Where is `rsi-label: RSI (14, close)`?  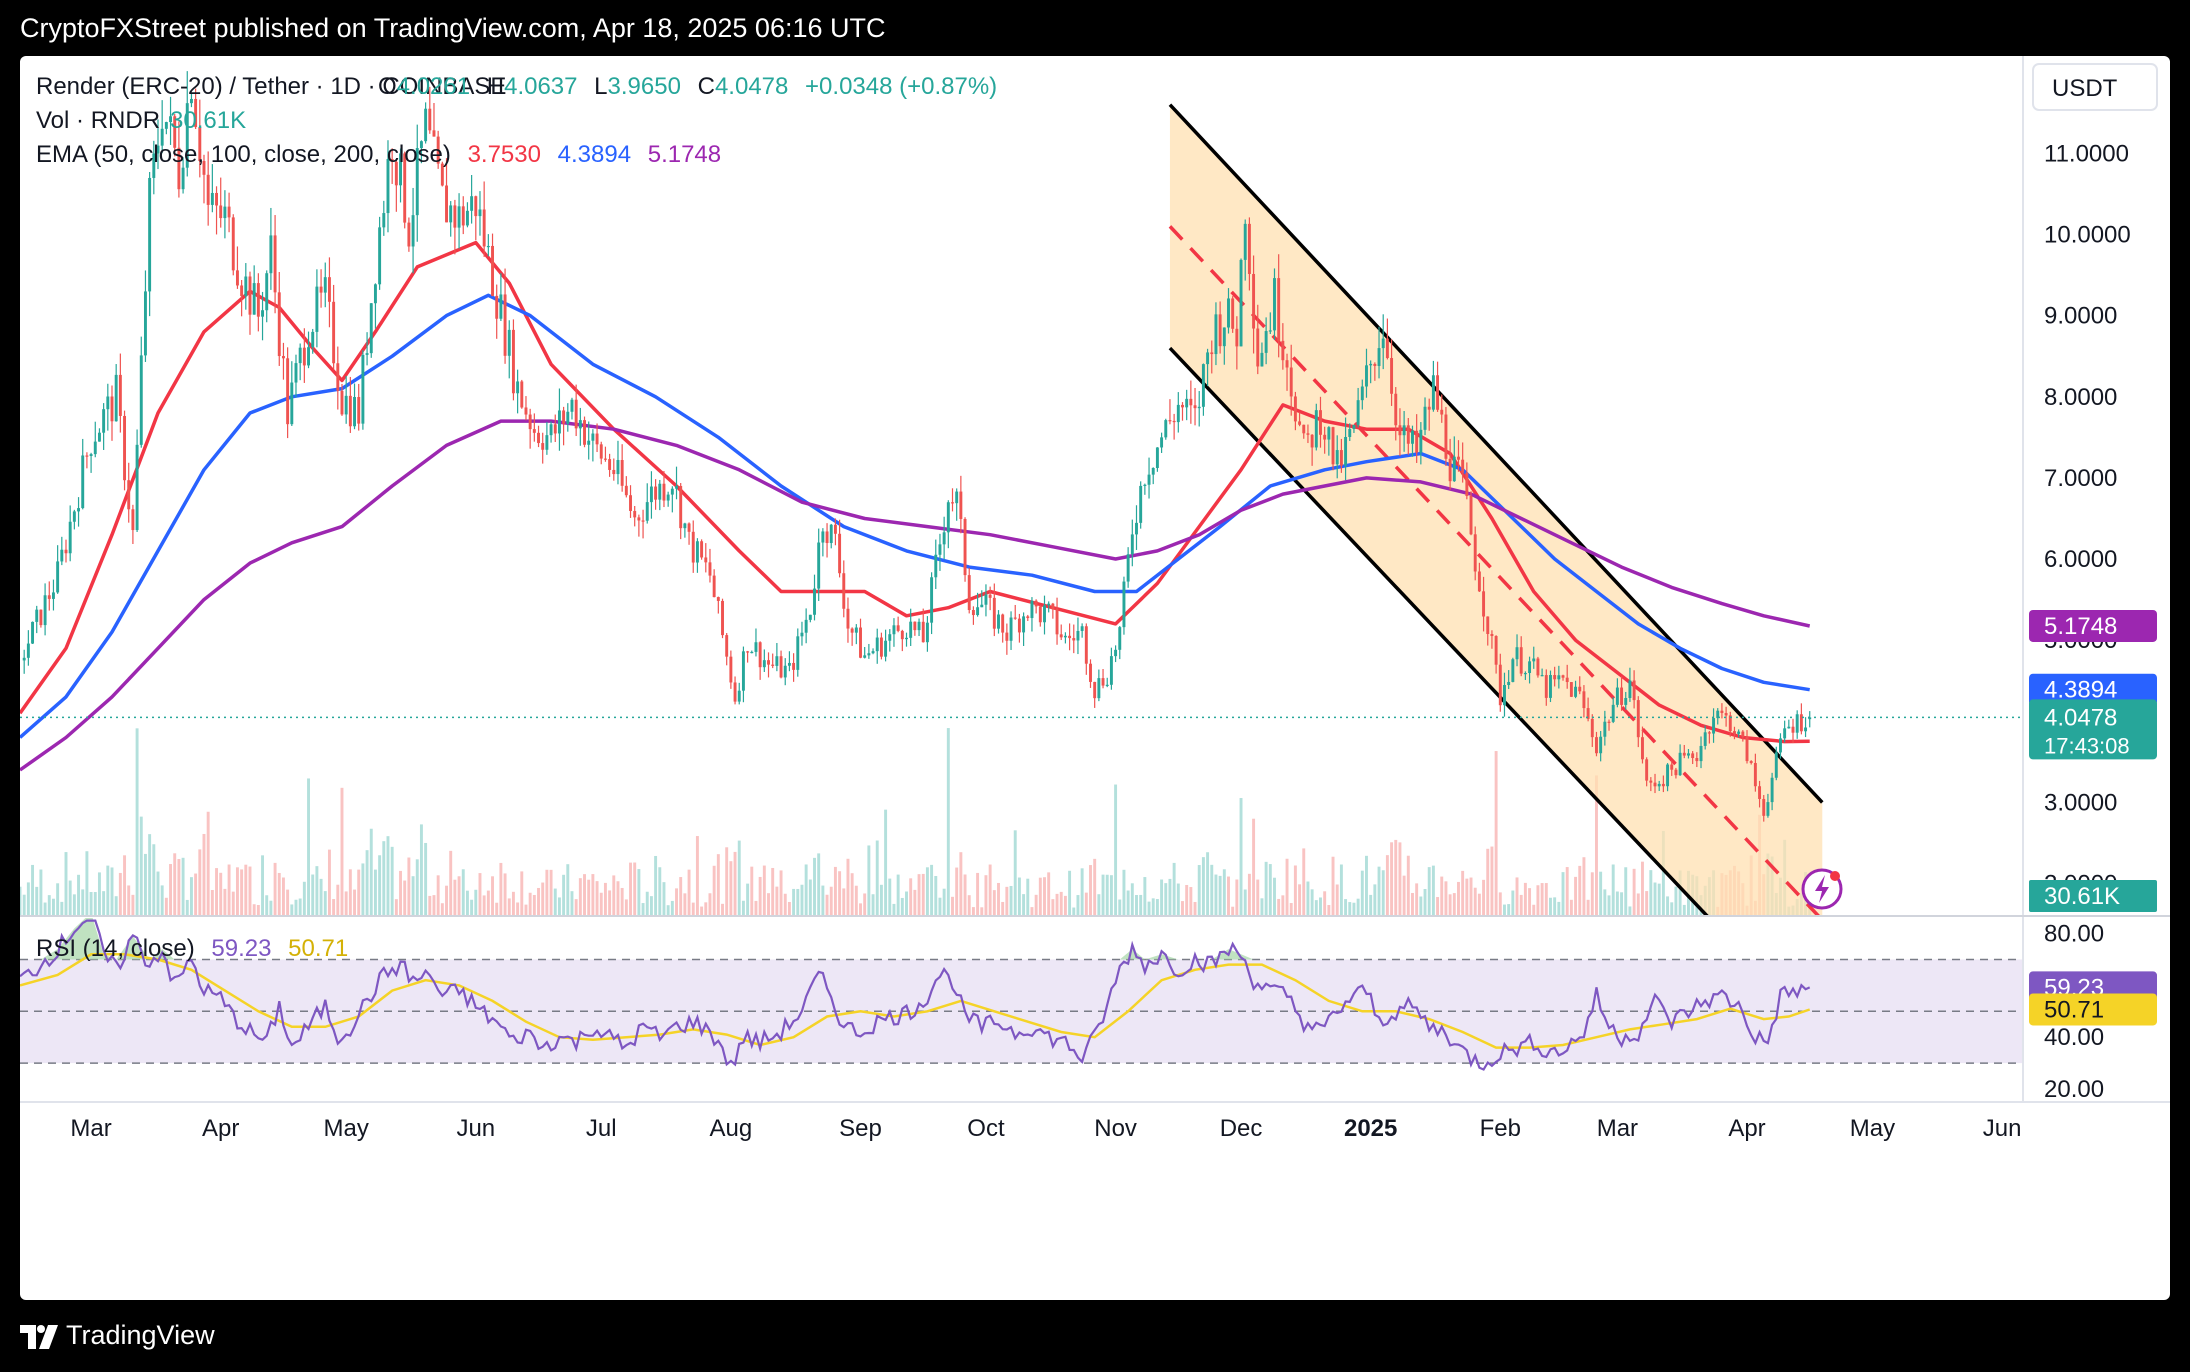
rsi-label: RSI (14, close) is located at coordinates (115, 948).